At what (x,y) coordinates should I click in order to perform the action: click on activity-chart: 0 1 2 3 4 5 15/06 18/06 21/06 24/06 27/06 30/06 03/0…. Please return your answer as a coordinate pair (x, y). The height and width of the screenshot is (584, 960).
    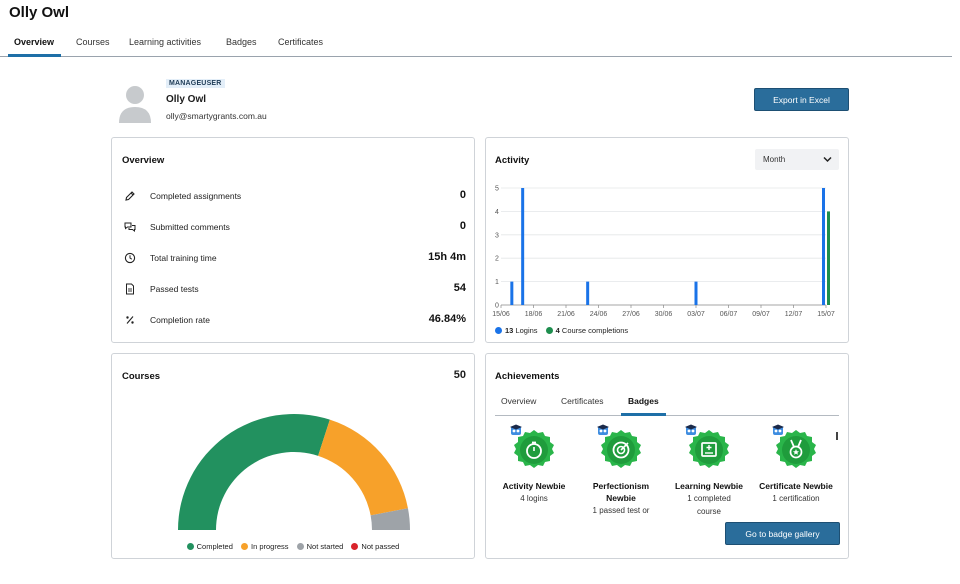
    Looking at the image, I should click on (663, 252).